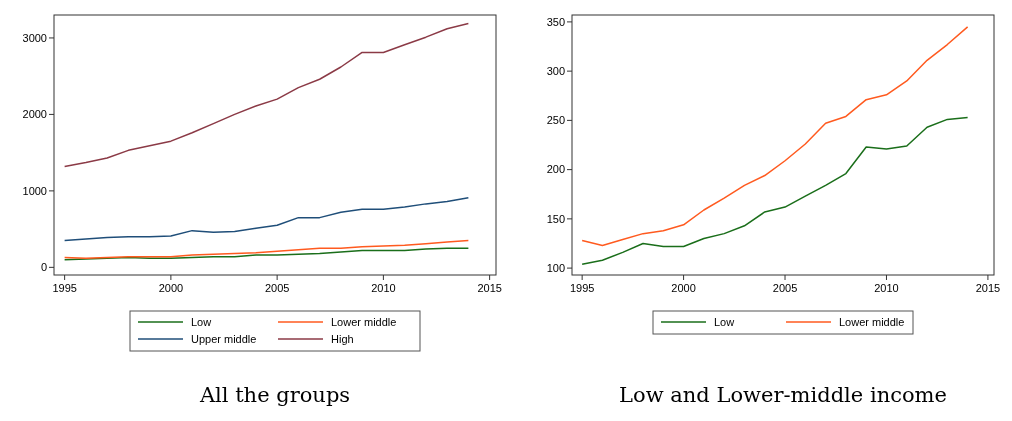  What do you see at coordinates (555, 70) in the screenshot?
I see `y-tick-label: 300` at bounding box center [555, 70].